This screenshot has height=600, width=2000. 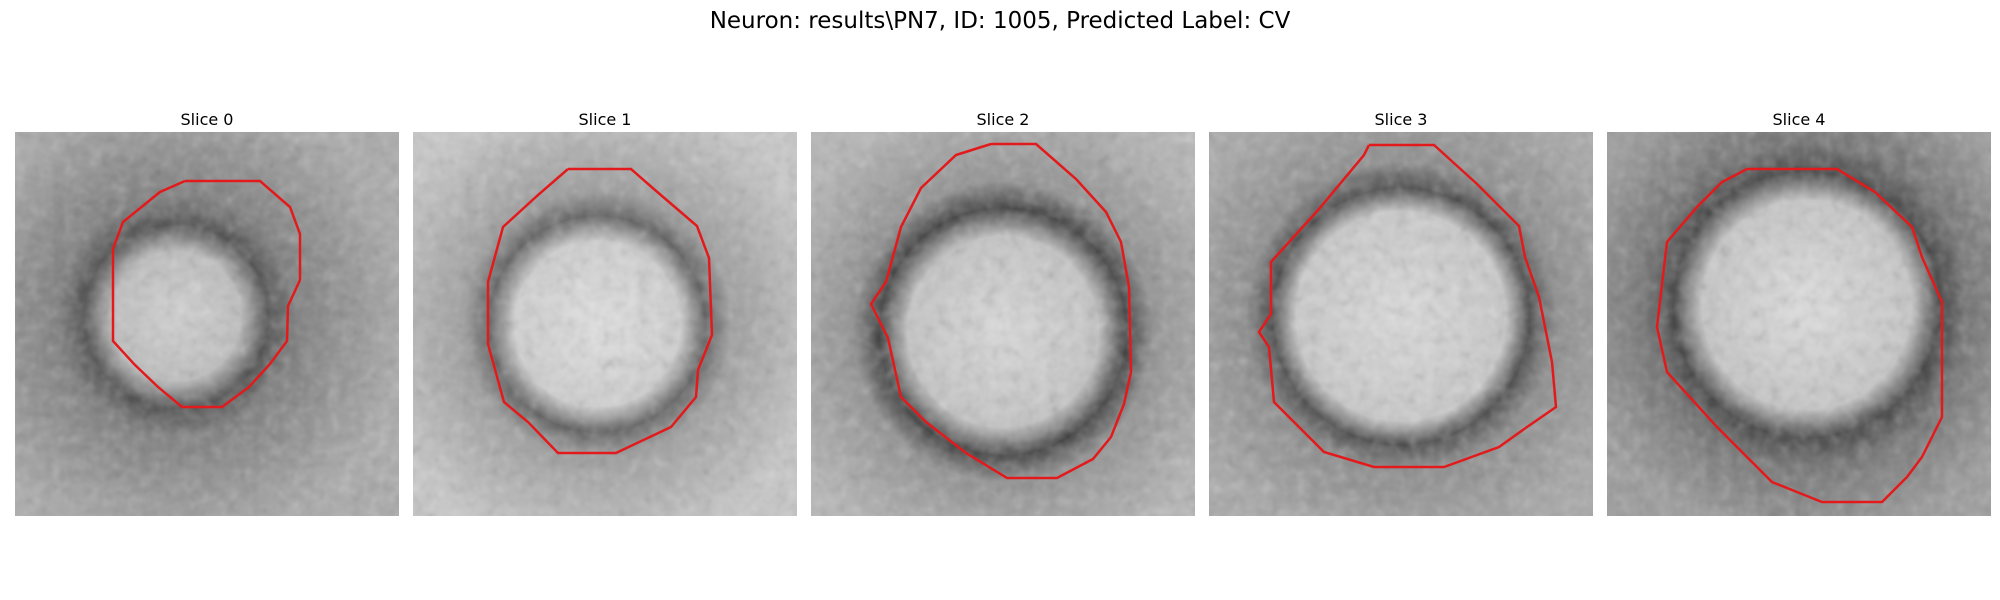 I want to click on slice-title: Slice 2, so click(x=1003, y=119).